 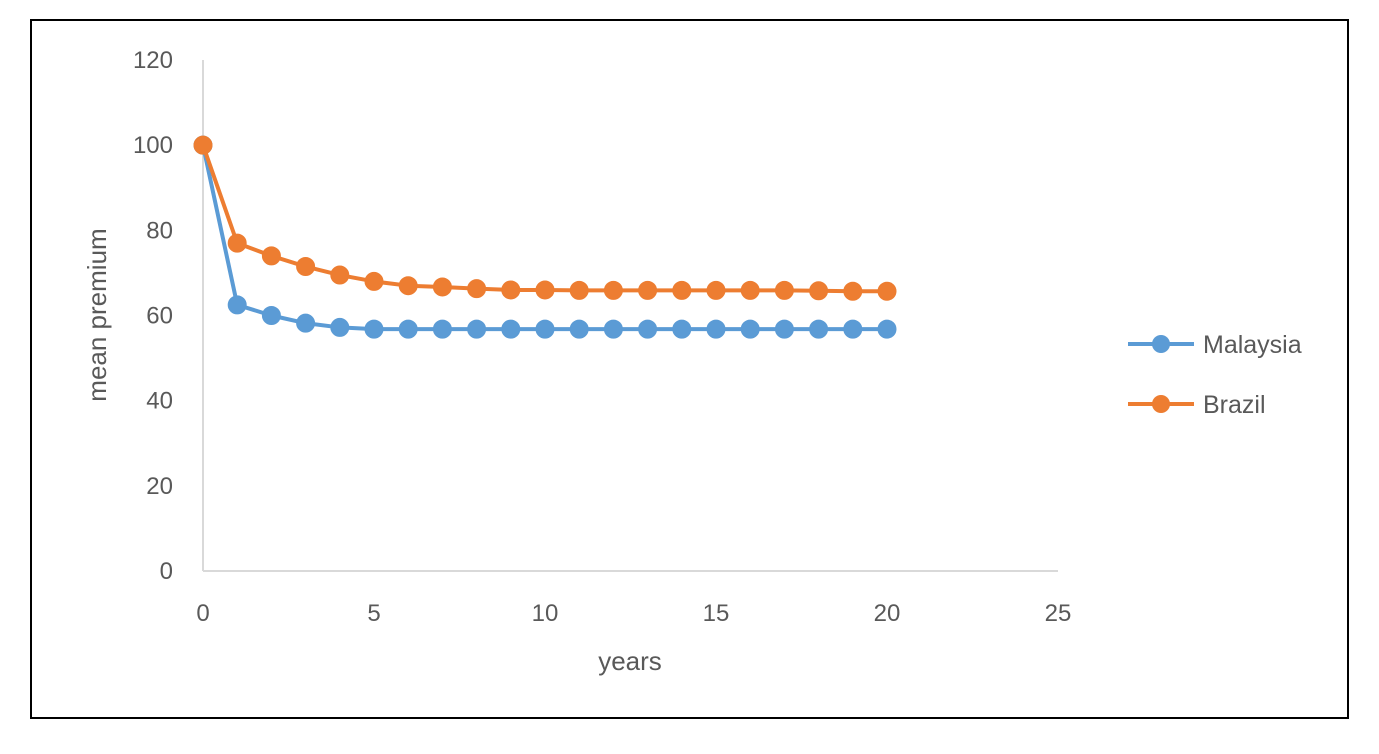 What do you see at coordinates (166, 571) in the screenshot?
I see `y-tick-label: 0` at bounding box center [166, 571].